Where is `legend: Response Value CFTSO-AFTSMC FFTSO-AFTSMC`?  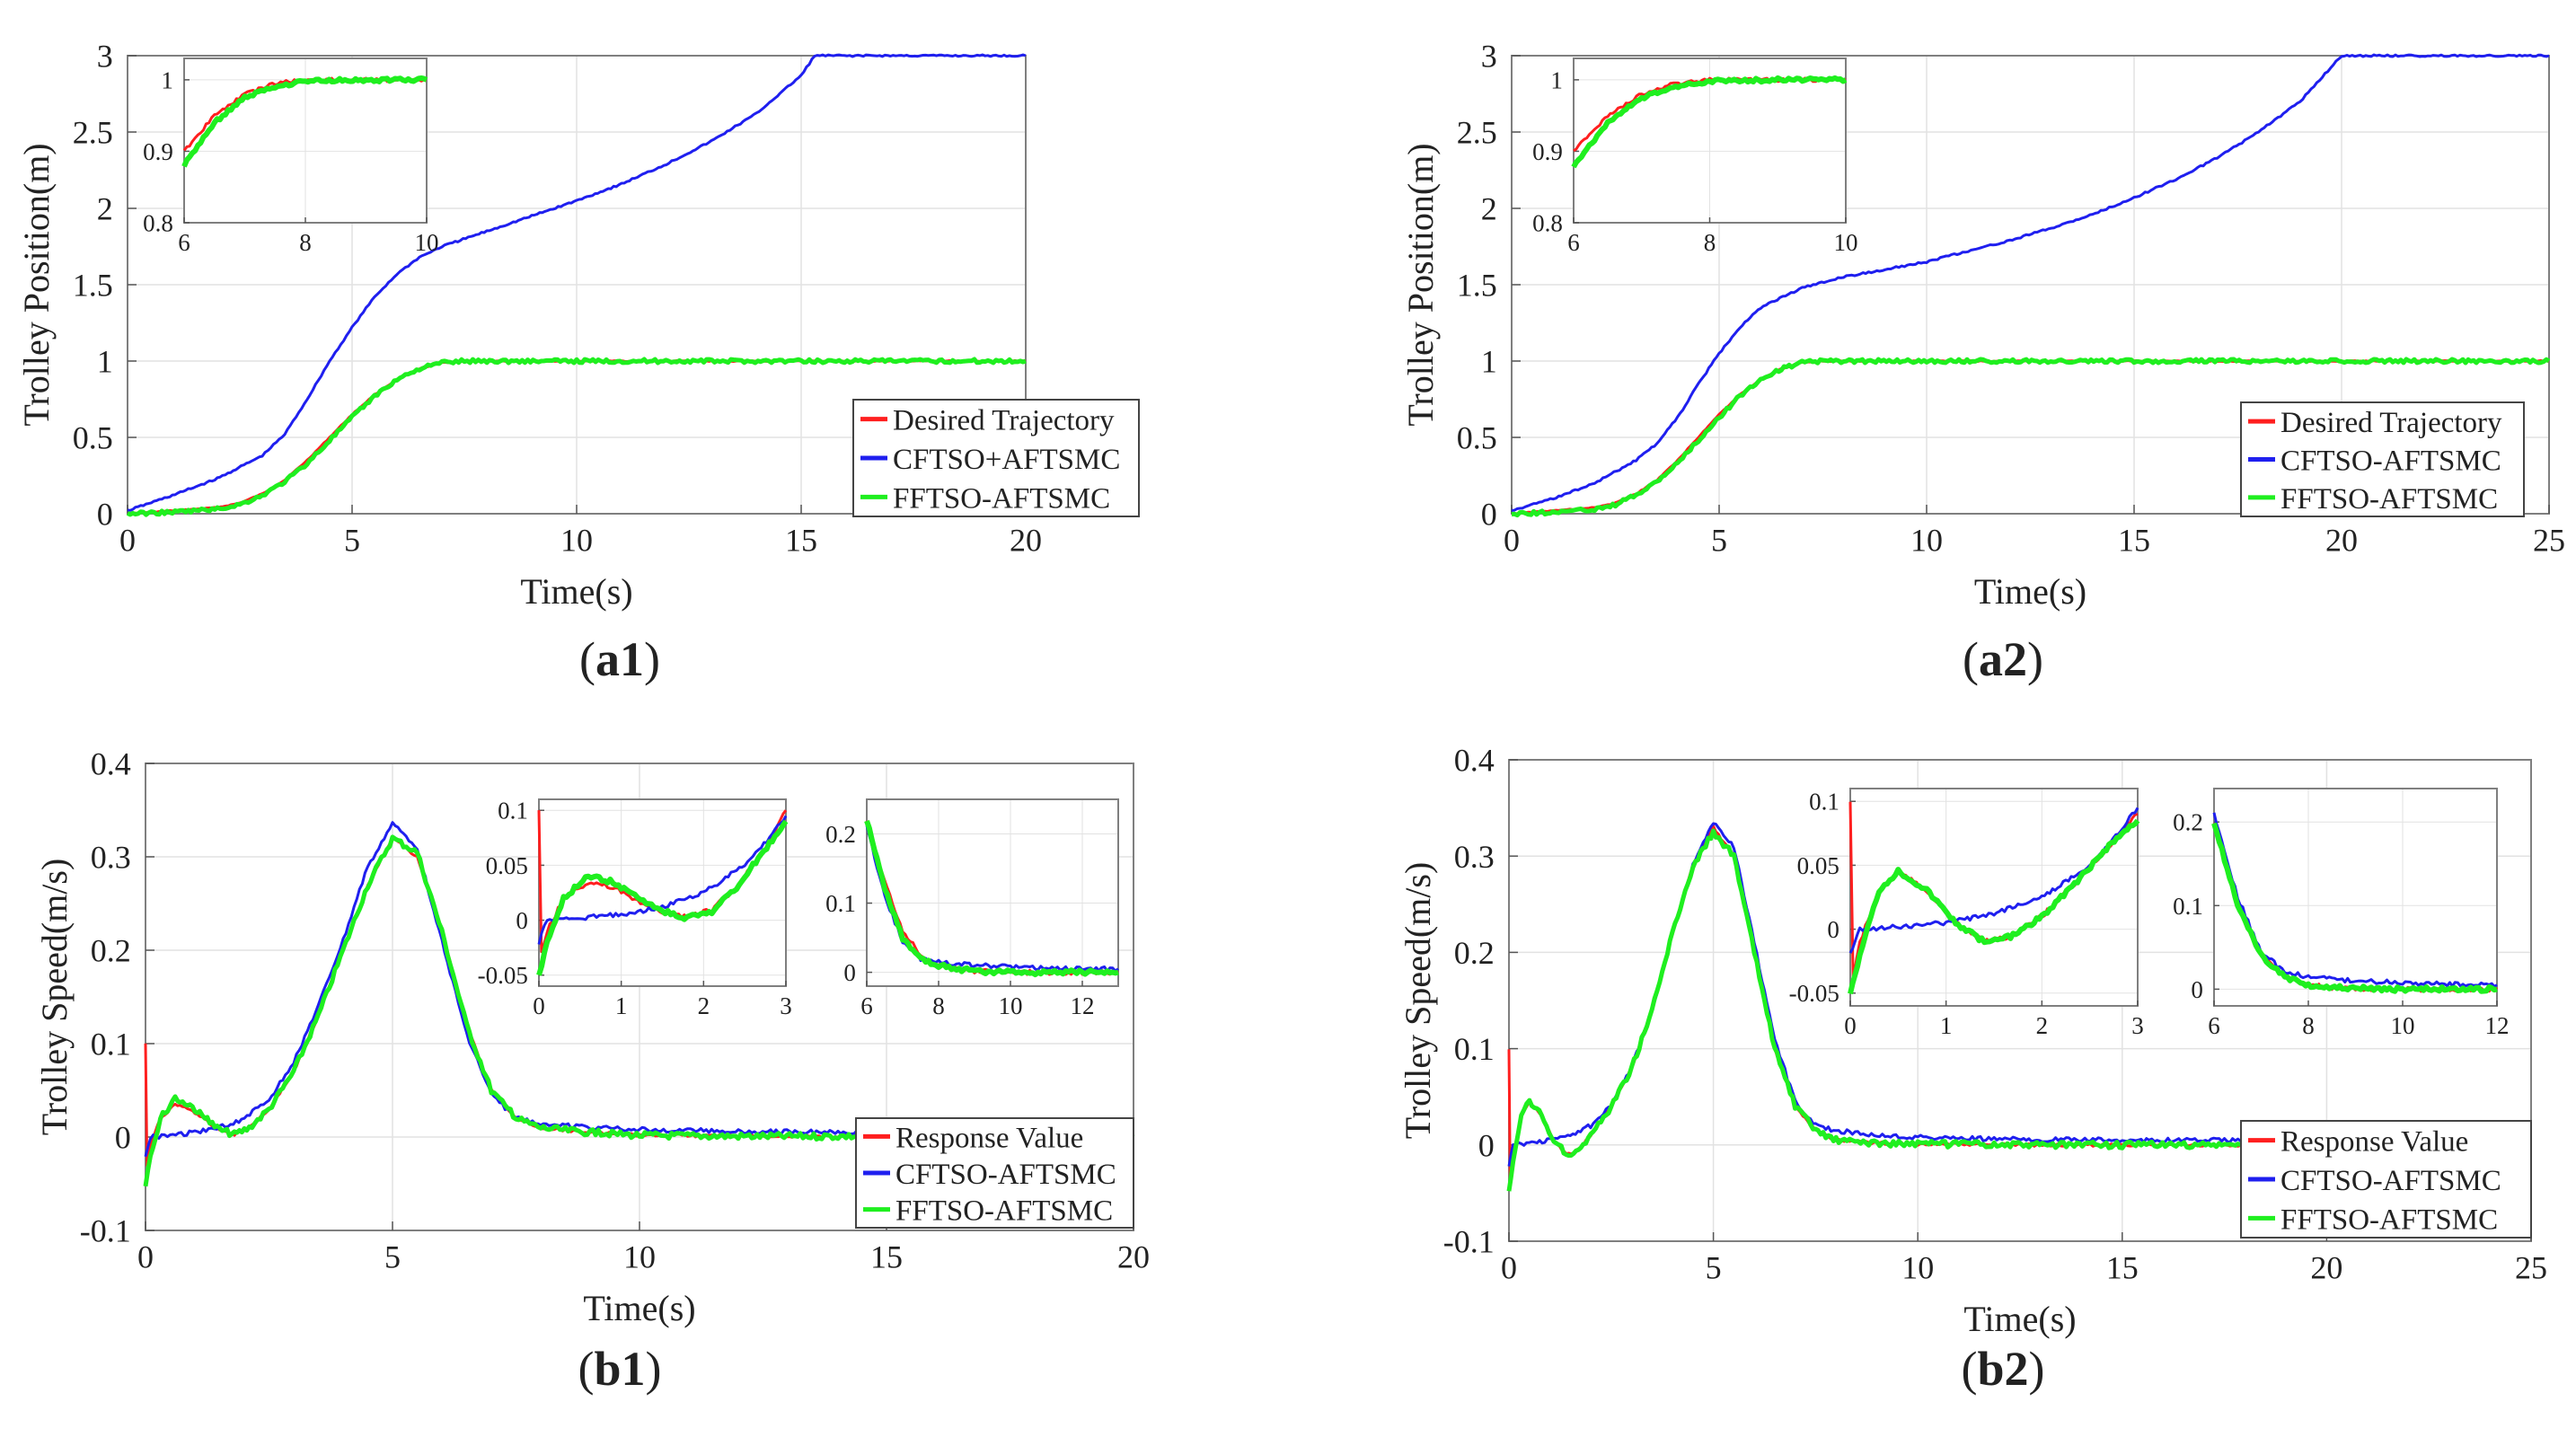
legend: Response Value CFTSO-AFTSMC FFTSO-AFTSMC is located at coordinates (2386, 1179).